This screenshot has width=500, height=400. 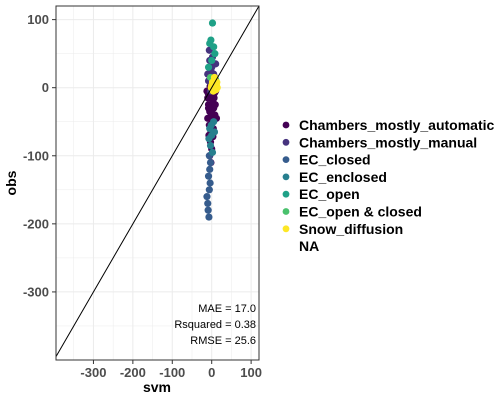 What do you see at coordinates (351, 229) in the screenshot?
I see `legend-label-6: Snow_diffusion` at bounding box center [351, 229].